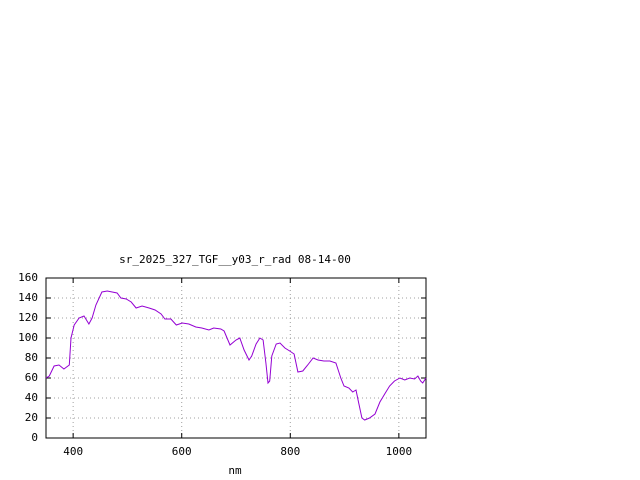 This screenshot has width=640, height=480. What do you see at coordinates (28, 277) in the screenshot?
I see `y-tick-label: 160` at bounding box center [28, 277].